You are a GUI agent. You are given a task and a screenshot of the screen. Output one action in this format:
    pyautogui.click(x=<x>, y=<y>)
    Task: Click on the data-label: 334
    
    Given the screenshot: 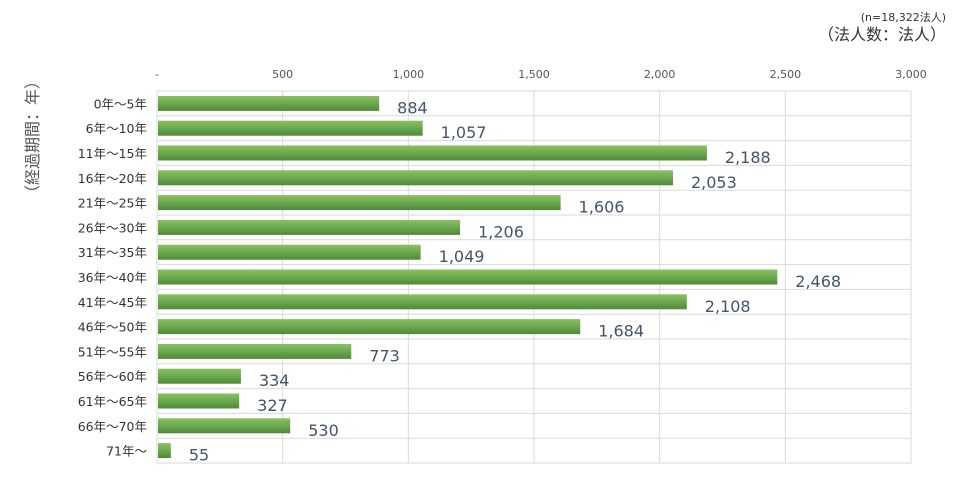 What is the action you would take?
    pyautogui.click(x=274, y=380)
    